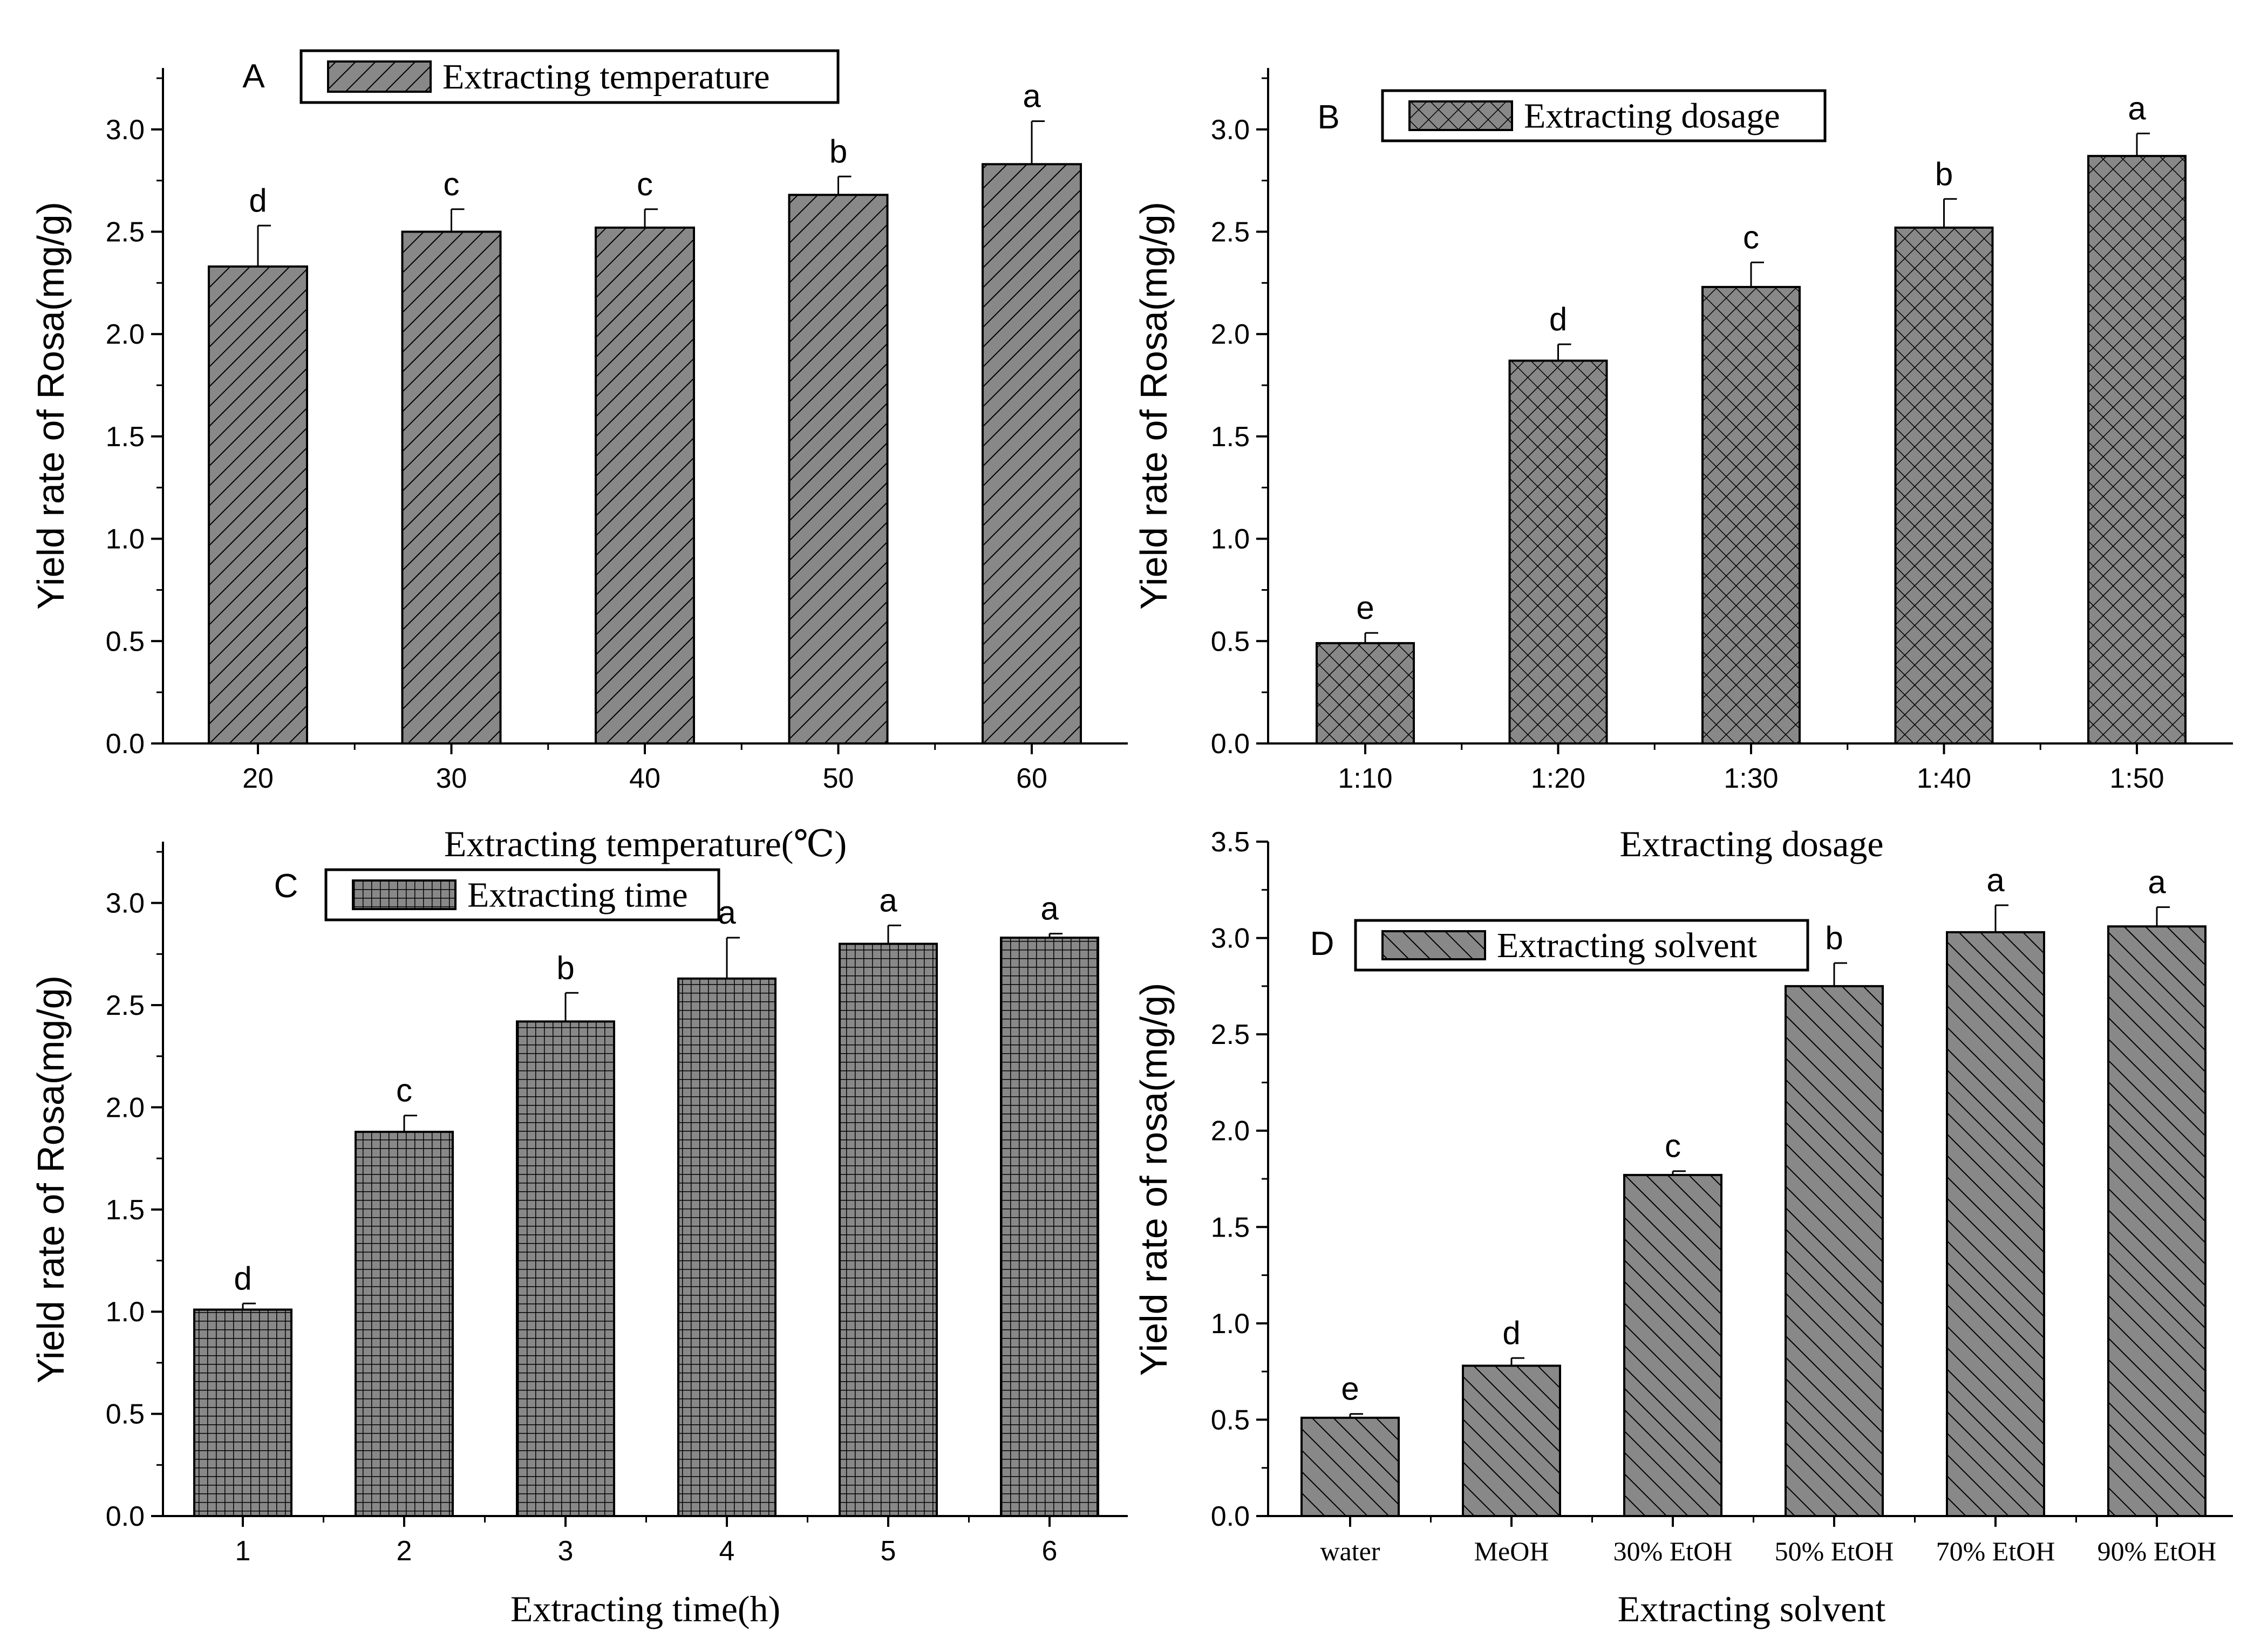  I want to click on panel-c-significance-label-3: a, so click(727, 913).